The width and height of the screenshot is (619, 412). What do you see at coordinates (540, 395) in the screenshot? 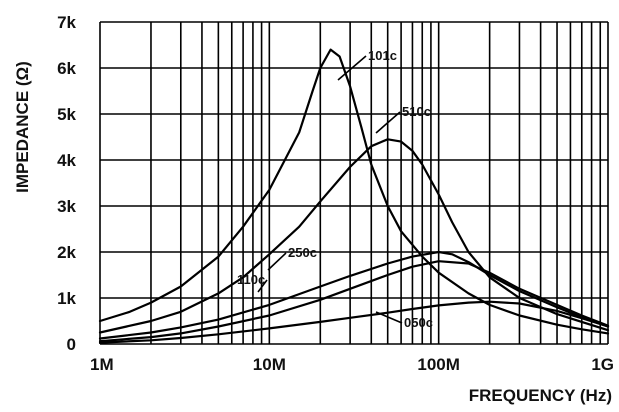
I see `x-axis-title: FREQUENCY (Hz)` at bounding box center [540, 395].